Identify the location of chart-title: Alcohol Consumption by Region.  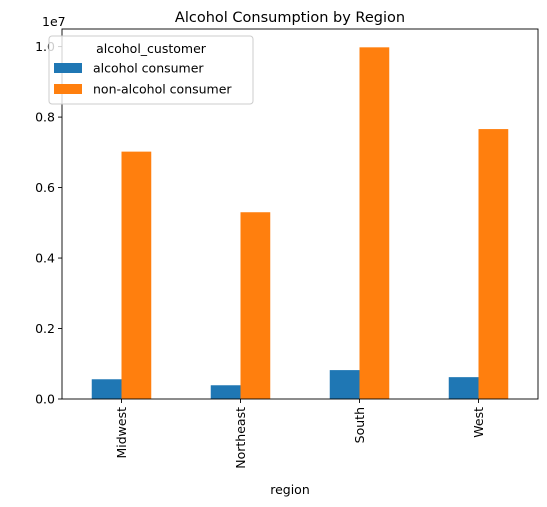
(290, 18).